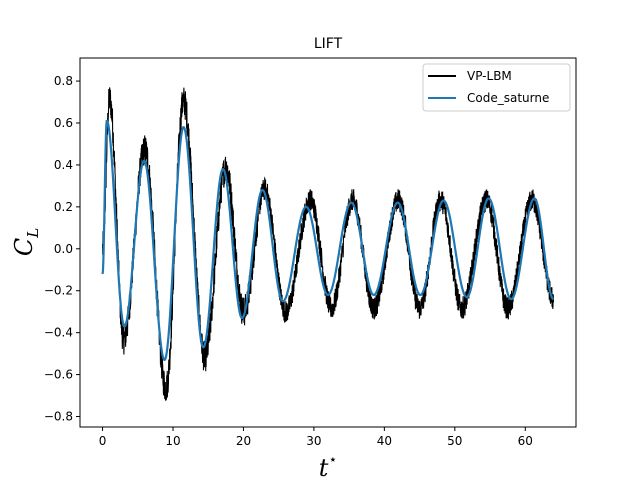  I want to click on legend-label-code-saturne: Code_saturne, so click(508, 98).